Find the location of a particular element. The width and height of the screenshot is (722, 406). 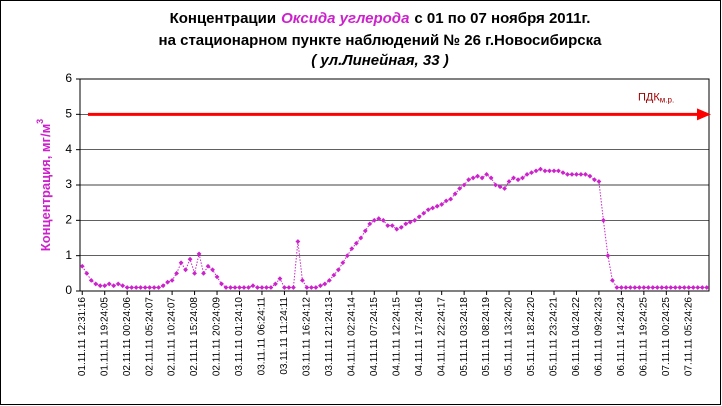

y-tick-label: 6 is located at coordinates (68, 78).